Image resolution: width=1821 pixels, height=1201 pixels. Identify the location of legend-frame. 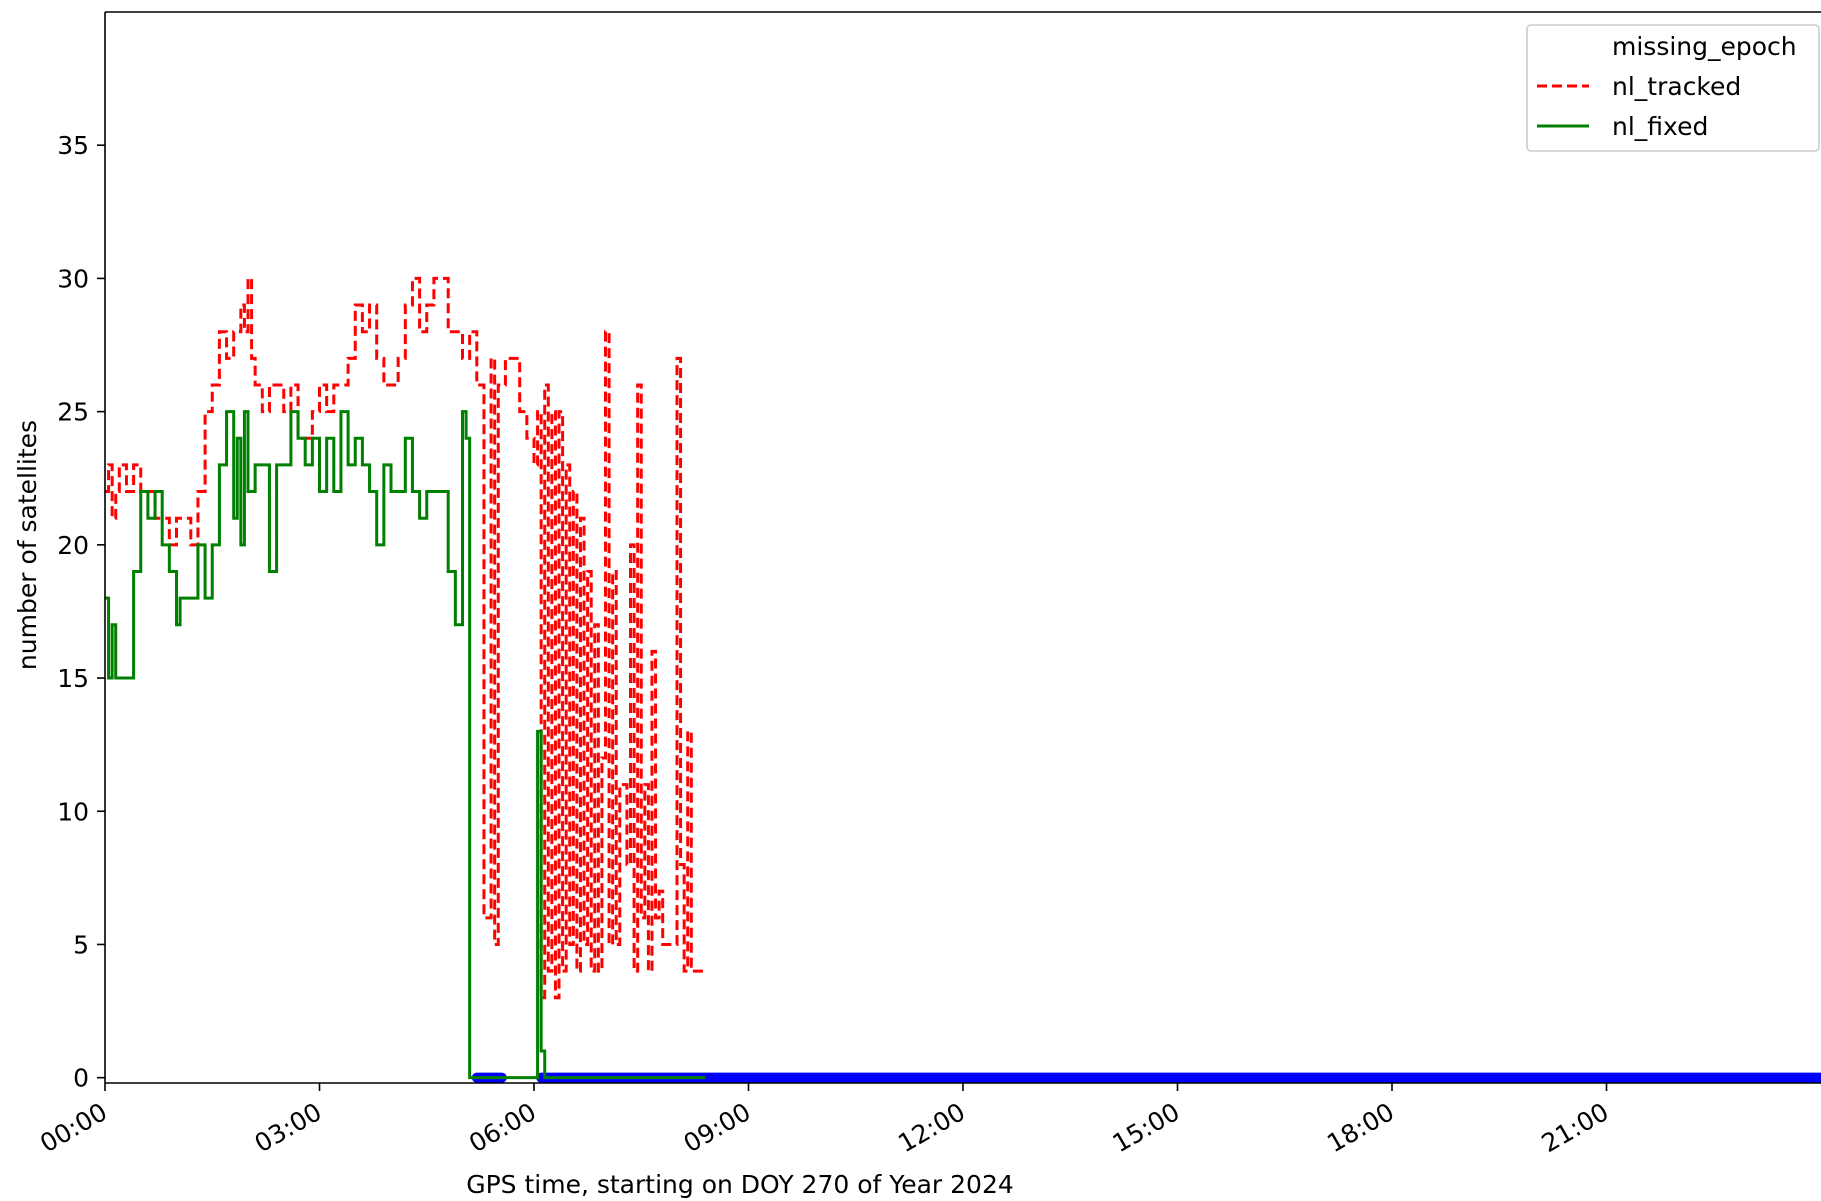
(1673, 88).